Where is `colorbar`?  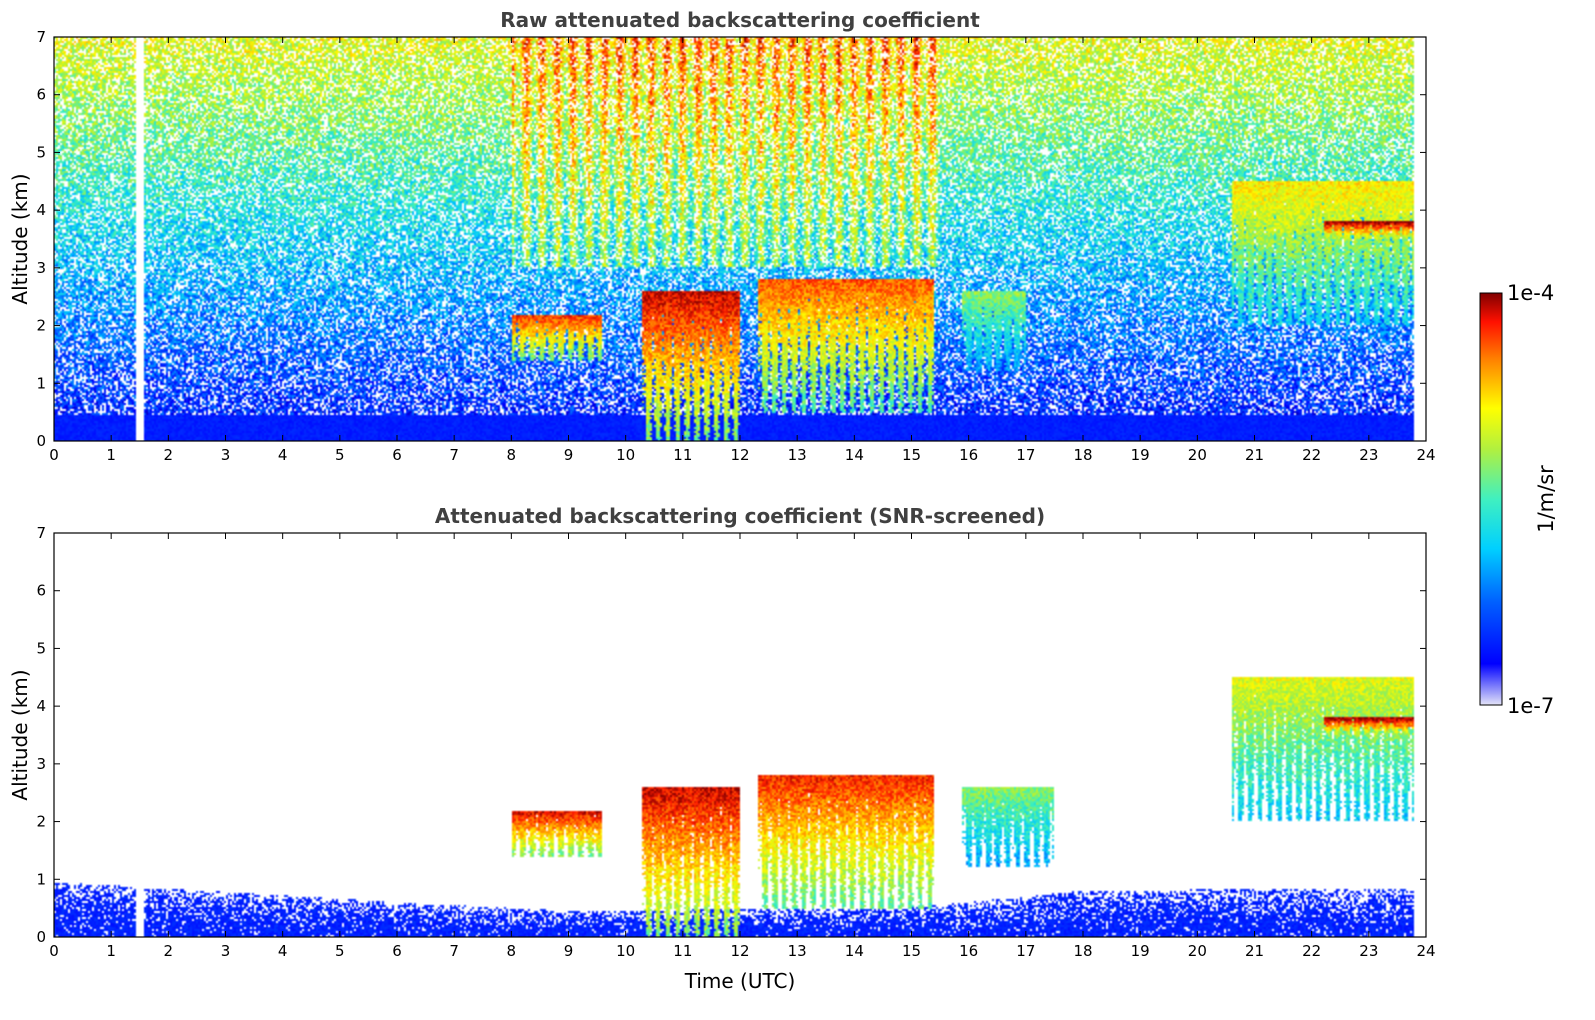 colorbar is located at coordinates (1491, 499).